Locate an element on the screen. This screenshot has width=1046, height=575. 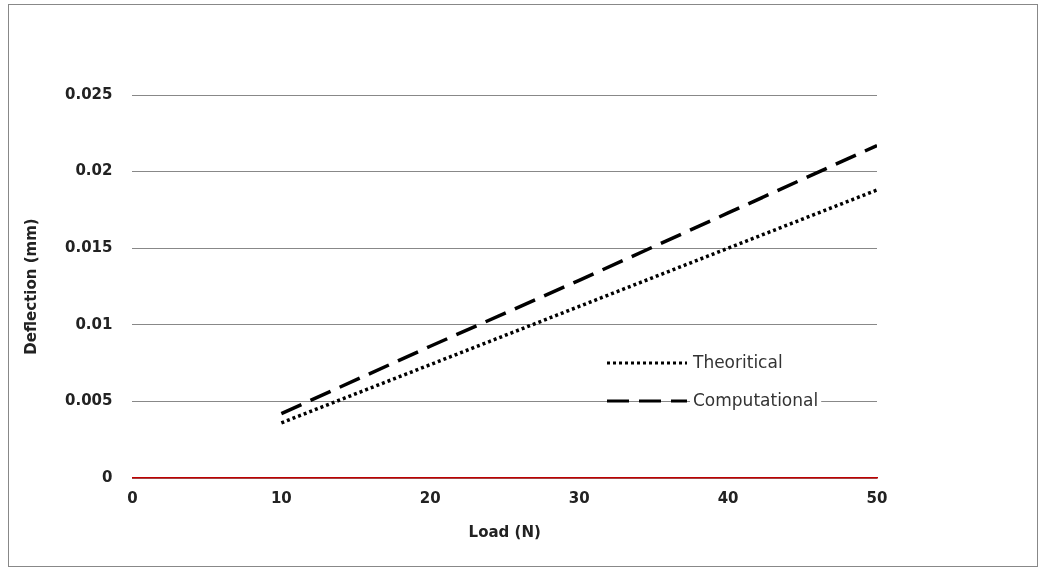
x-tick-label: 10 is located at coordinates (281, 497).